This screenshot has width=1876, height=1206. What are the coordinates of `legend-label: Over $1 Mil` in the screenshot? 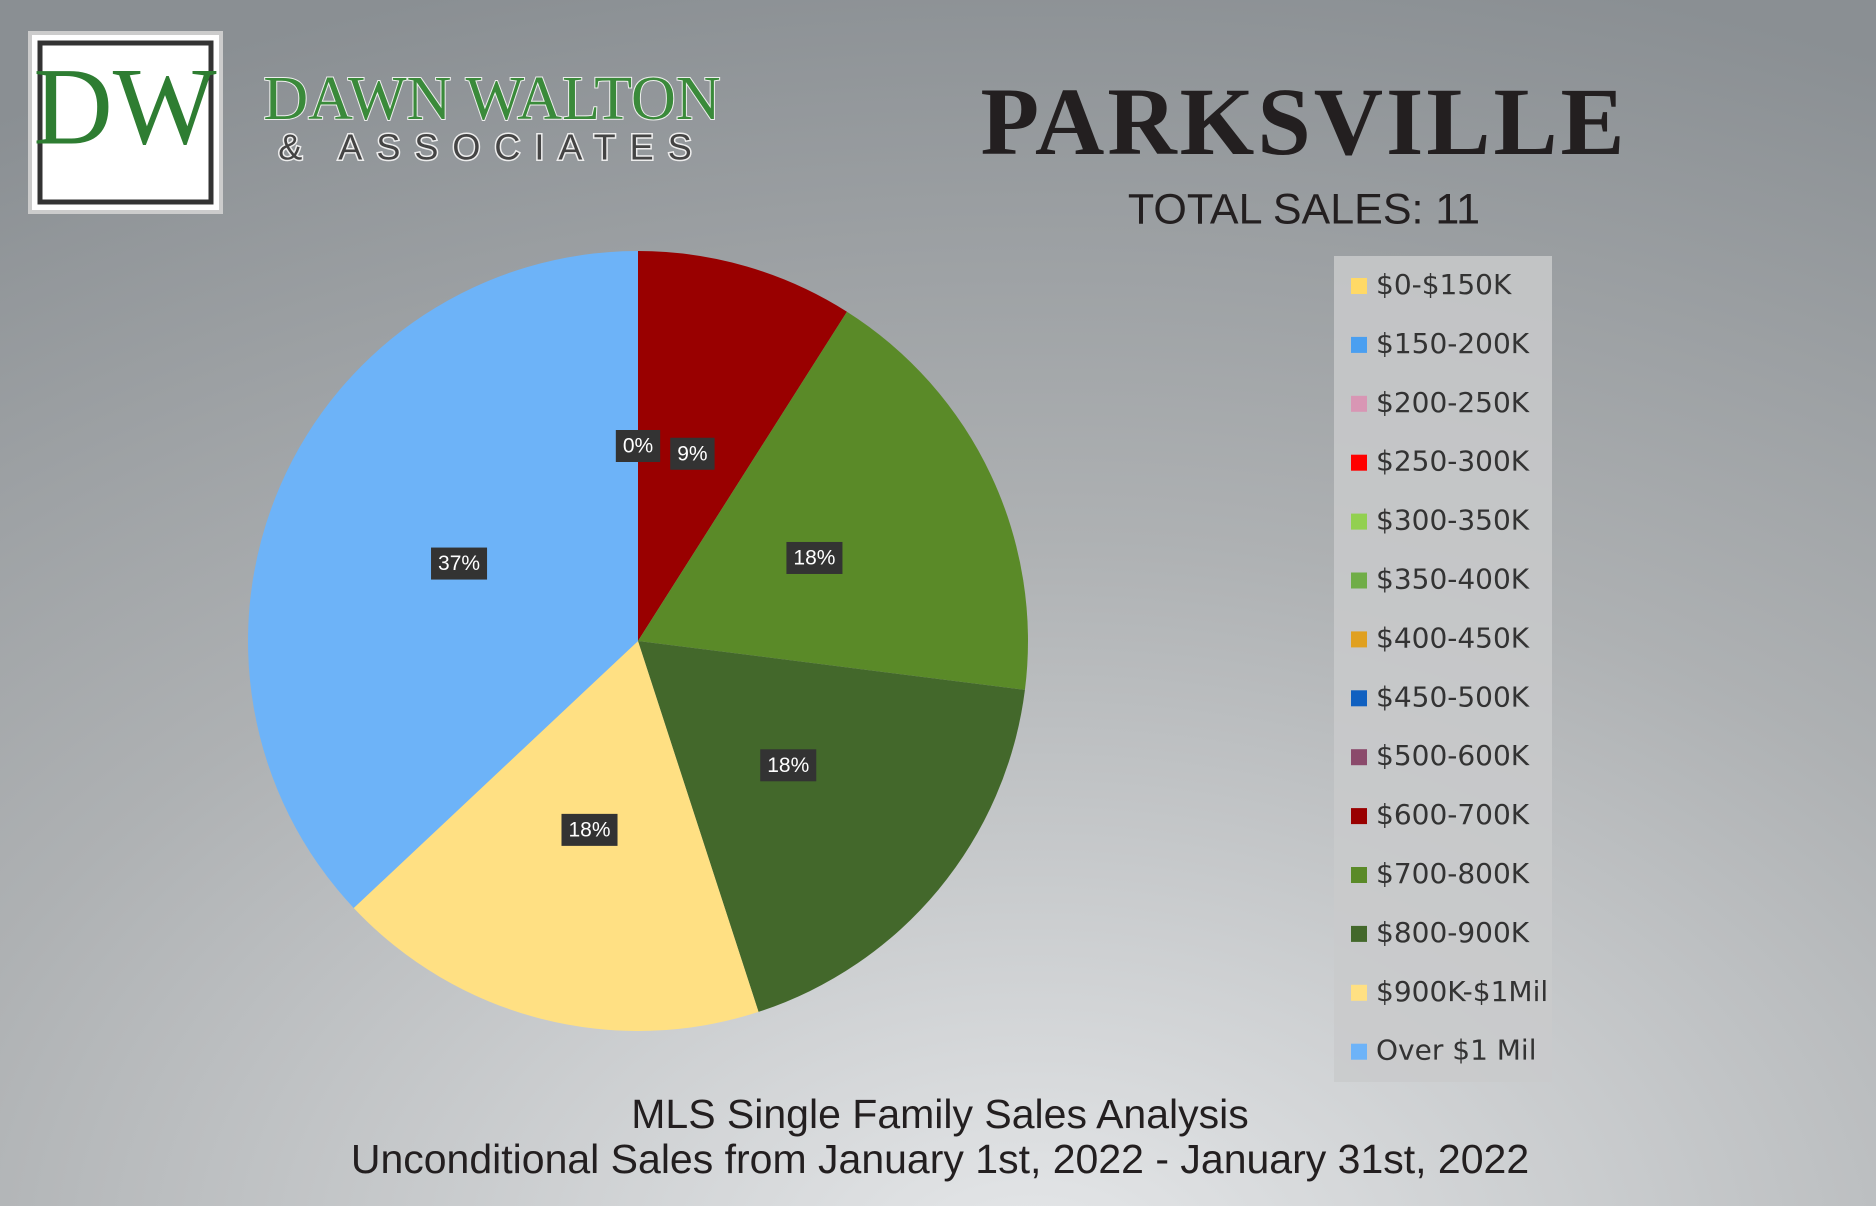 It's located at (1456, 1050).